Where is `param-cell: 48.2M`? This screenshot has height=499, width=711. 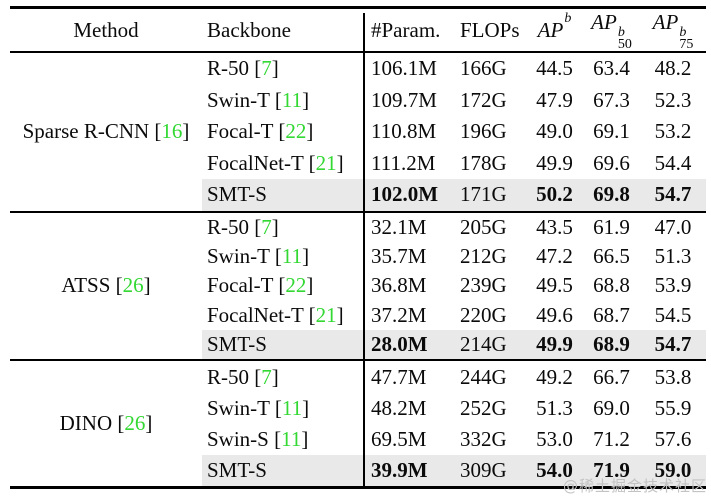
param-cell: 48.2M is located at coordinates (399, 407).